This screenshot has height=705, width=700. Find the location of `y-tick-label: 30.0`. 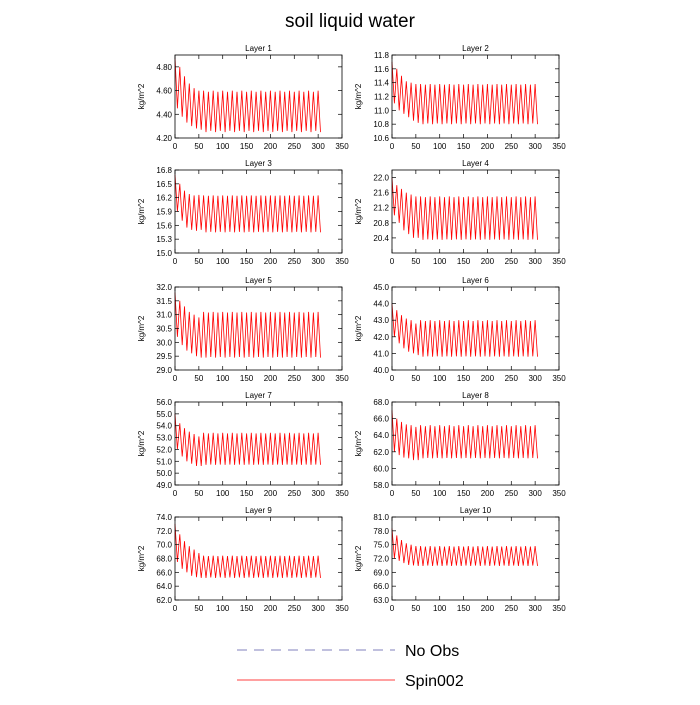

y-tick-label: 30.0 is located at coordinates (164, 342).